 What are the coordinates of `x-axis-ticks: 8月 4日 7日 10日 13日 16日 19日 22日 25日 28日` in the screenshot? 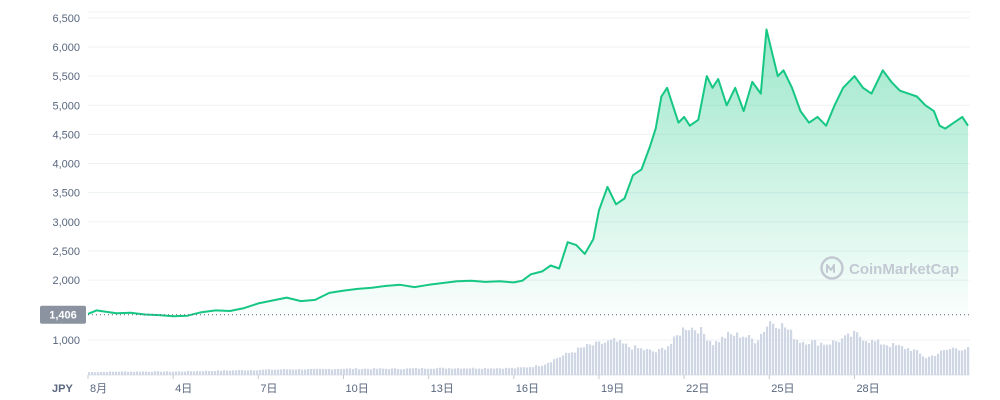 It's located at (483, 385).